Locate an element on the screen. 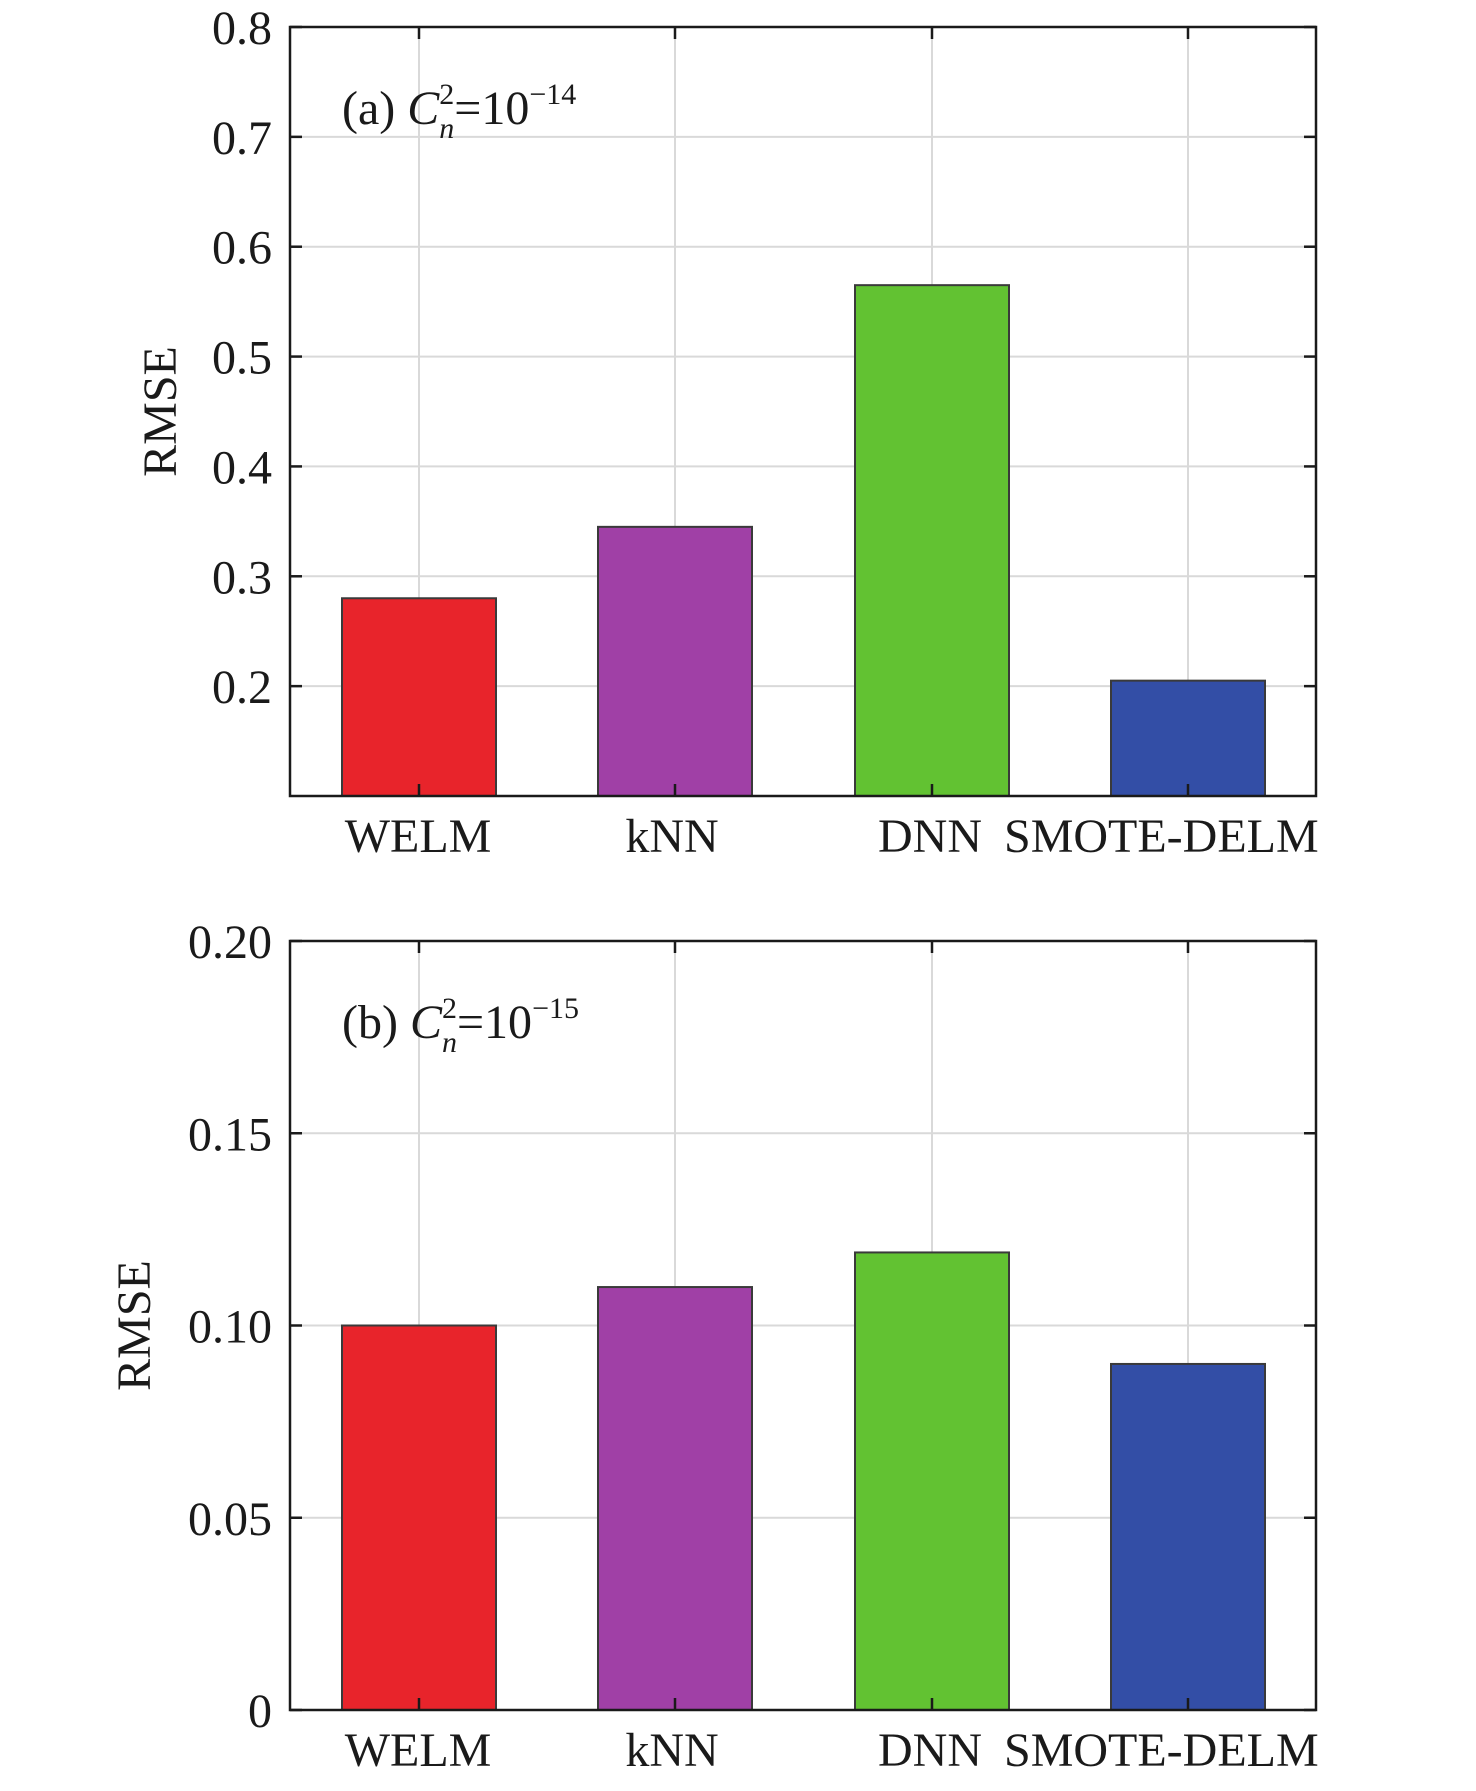  y-tick-label: 0.05 is located at coordinates (230, 1519).